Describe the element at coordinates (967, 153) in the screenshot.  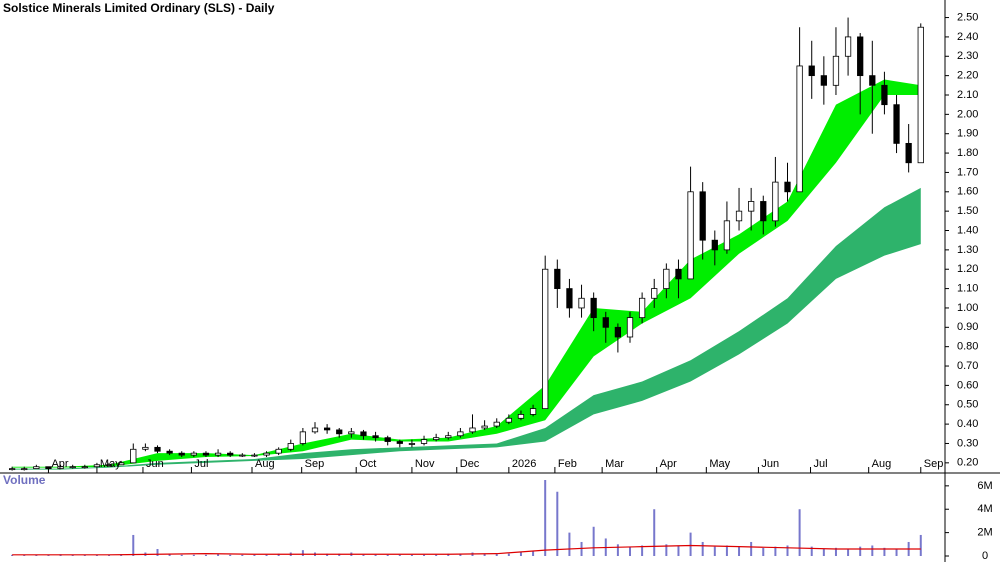
I see `y-tick-label: 1.80` at that location.